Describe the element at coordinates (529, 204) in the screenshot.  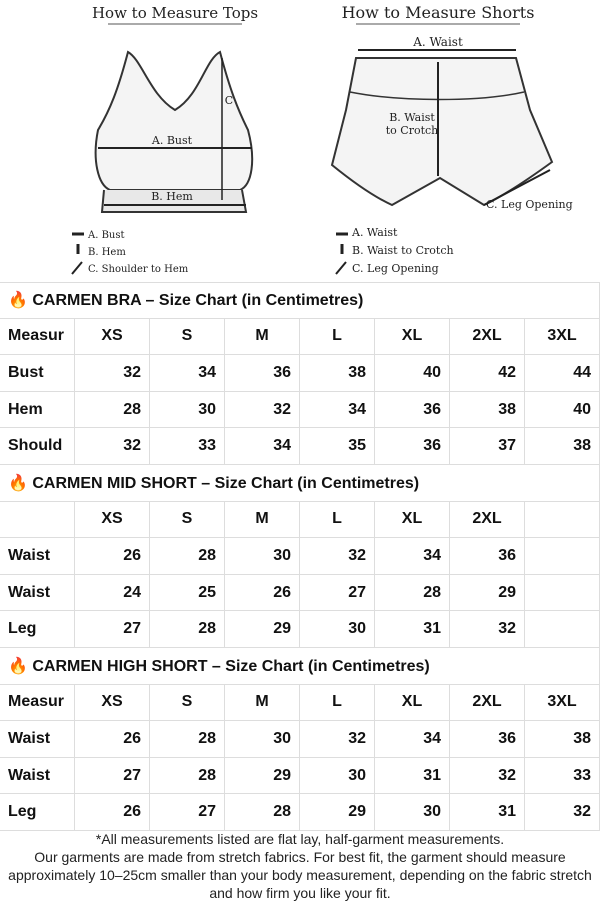
I see `leg-mark: C. Leg Opening` at that location.